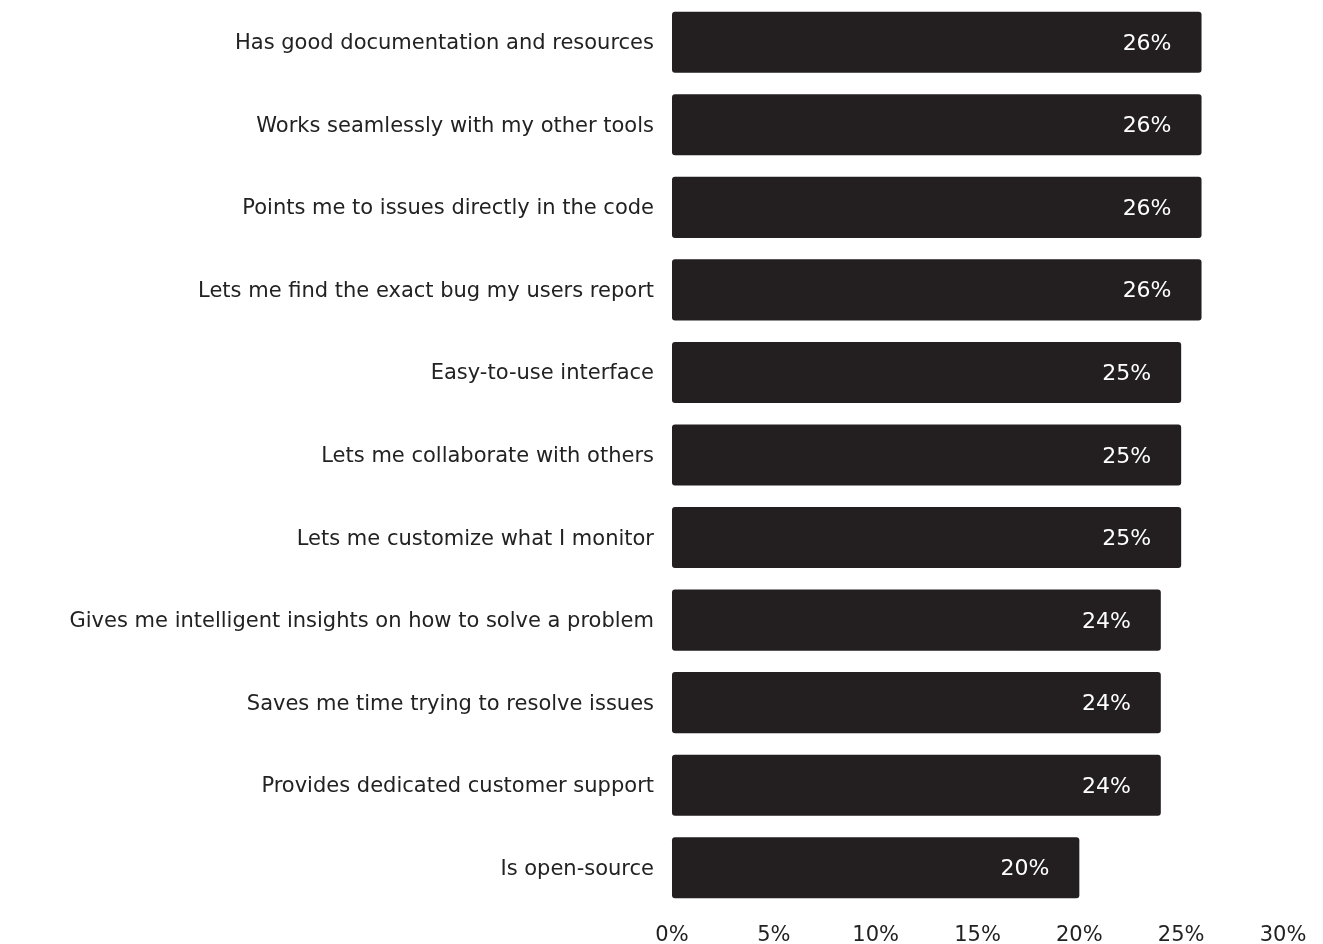 The height and width of the screenshot is (944, 1323). Describe the element at coordinates (426, 289) in the screenshot. I see `y-tick-label: Lets me find the exact bug my users report` at that location.